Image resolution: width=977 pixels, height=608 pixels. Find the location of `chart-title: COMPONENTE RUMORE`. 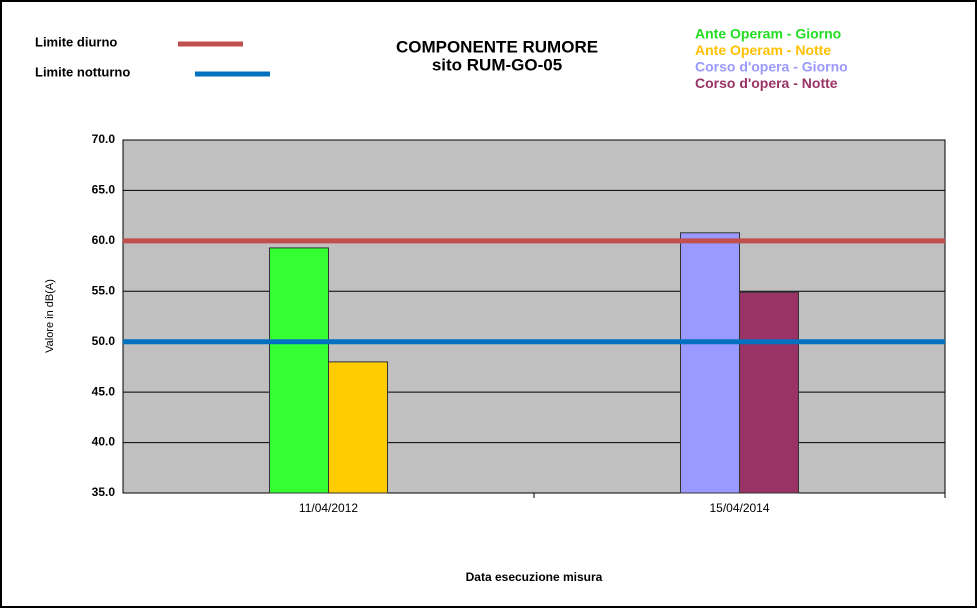

chart-title: COMPONENTE RUMORE is located at coordinates (497, 46).